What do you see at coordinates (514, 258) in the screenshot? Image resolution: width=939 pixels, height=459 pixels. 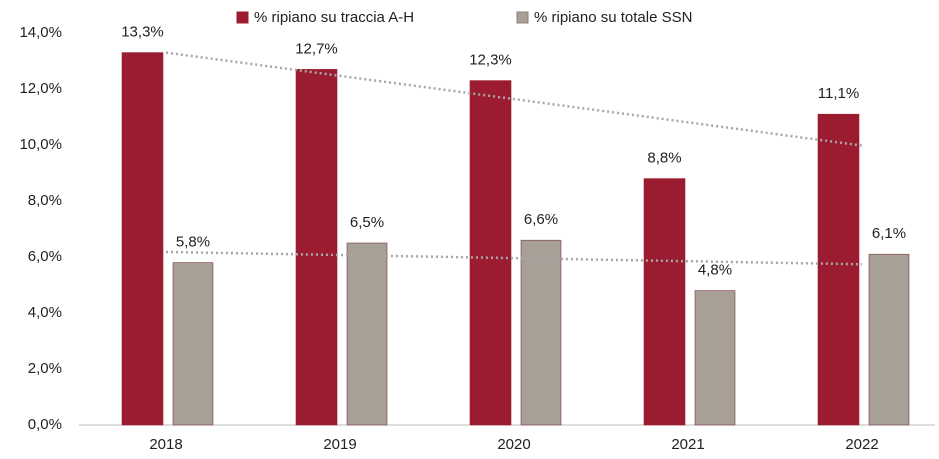 I see `trendline` at bounding box center [514, 258].